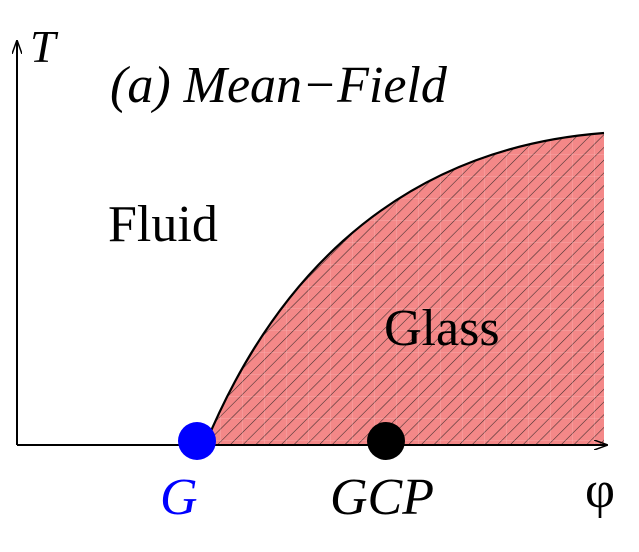 Image resolution: width=639 pixels, height=552 pixels. Describe the element at coordinates (197, 441) in the screenshot. I see `g-point` at that location.